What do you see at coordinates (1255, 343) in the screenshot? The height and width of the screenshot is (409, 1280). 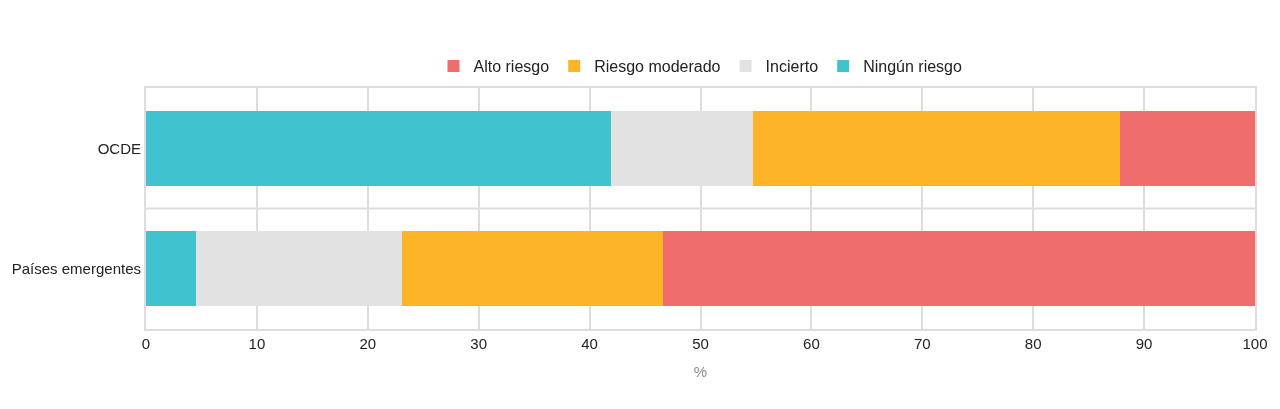 I see `x-tick-label: 100` at bounding box center [1255, 343].